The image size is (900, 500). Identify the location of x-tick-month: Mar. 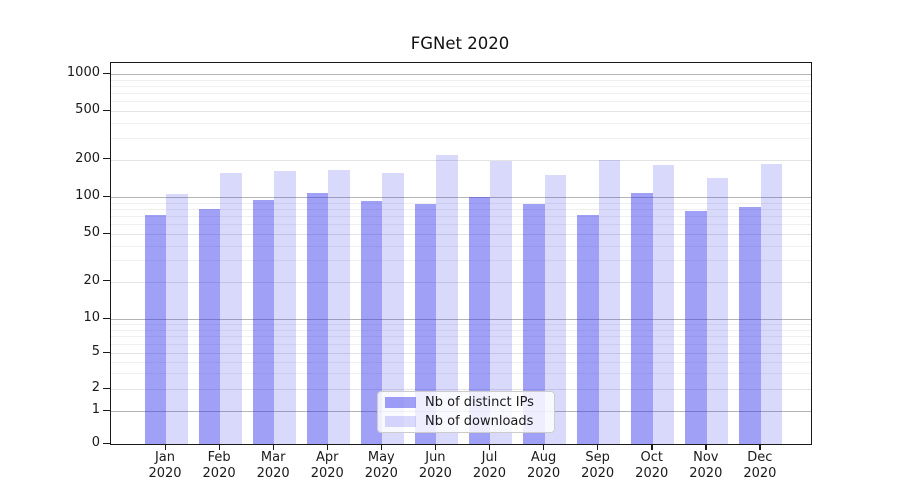
(273, 457).